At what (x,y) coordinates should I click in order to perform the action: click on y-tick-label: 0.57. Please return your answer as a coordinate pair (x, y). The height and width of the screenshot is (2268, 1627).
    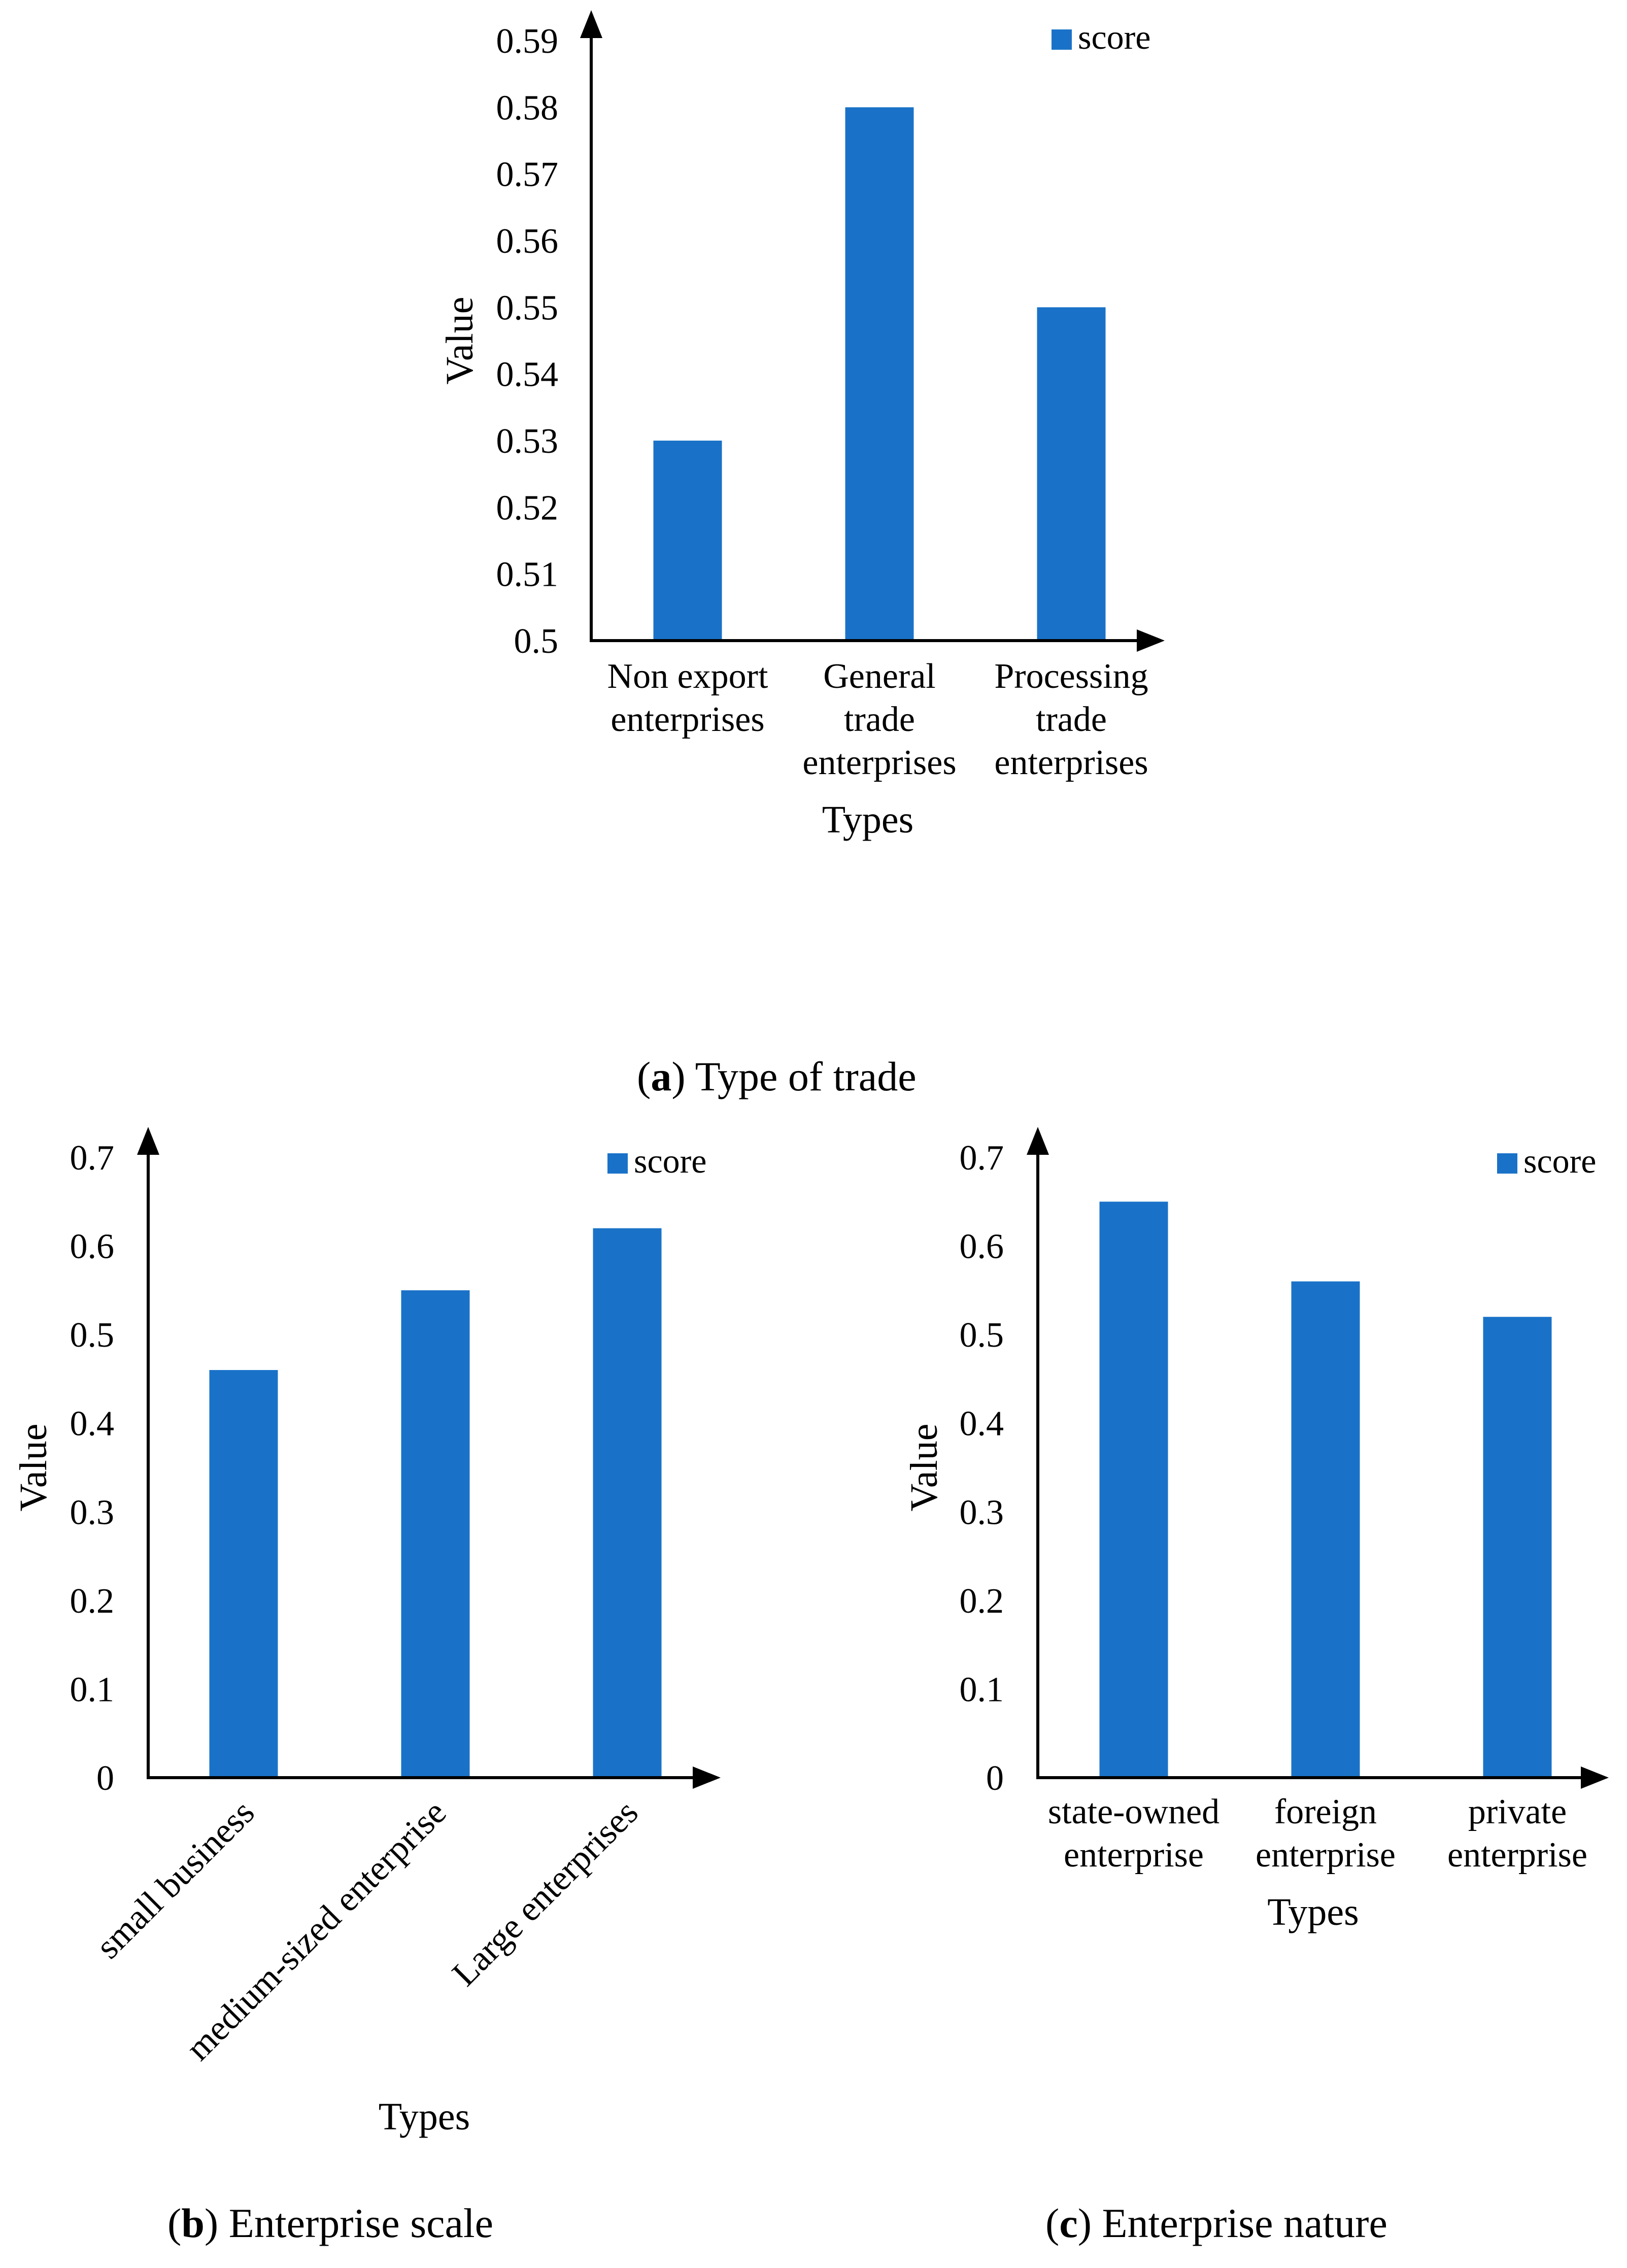
    Looking at the image, I should click on (527, 174).